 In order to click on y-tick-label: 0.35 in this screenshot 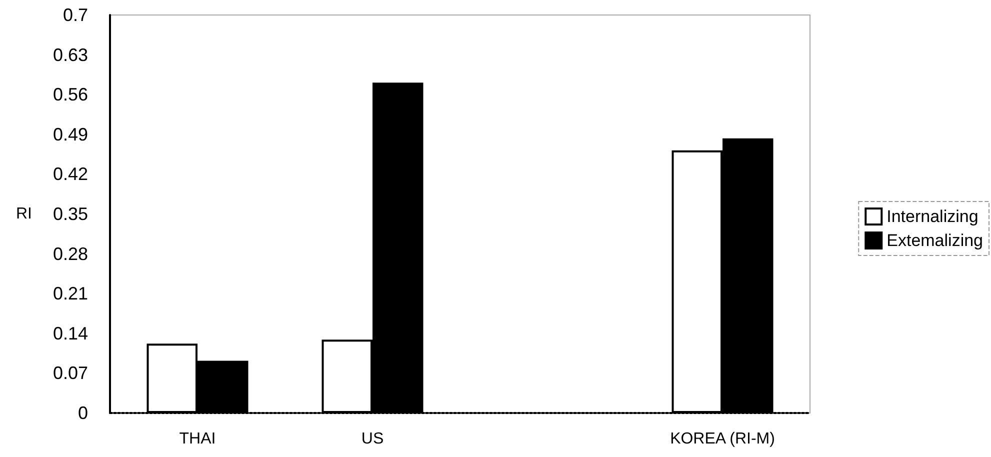, I will do `click(70, 214)`.